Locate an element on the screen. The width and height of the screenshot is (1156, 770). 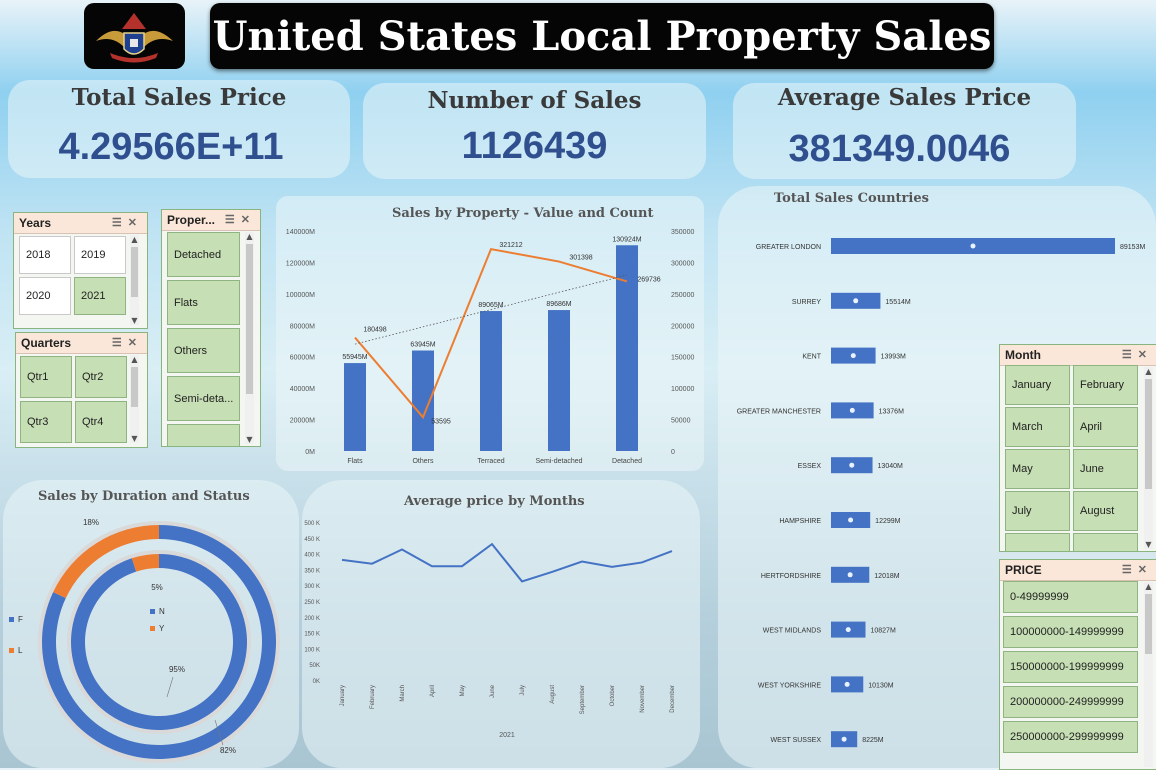
y-left-tick-label: 100000M is located at coordinates (300, 295).